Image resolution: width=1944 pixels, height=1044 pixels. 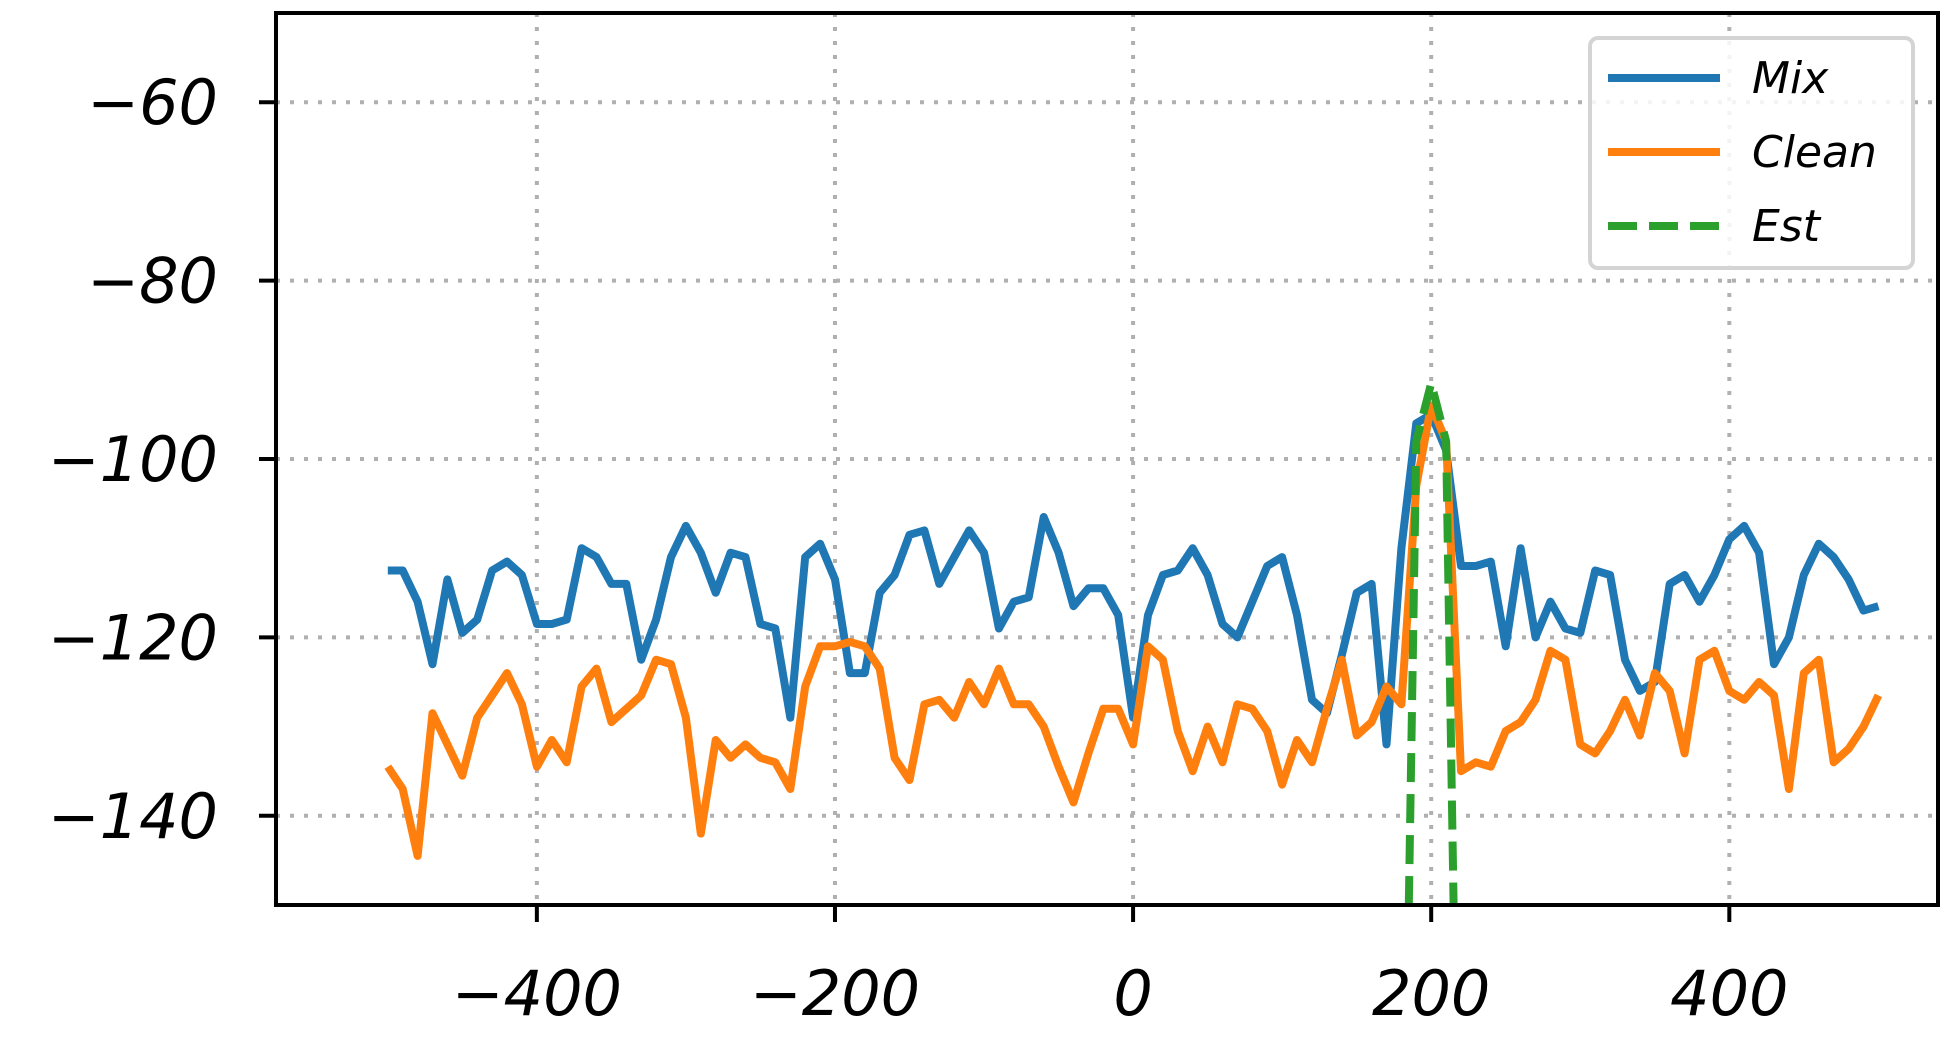 I want to click on y-tick-label: −100, so click(x=133, y=459).